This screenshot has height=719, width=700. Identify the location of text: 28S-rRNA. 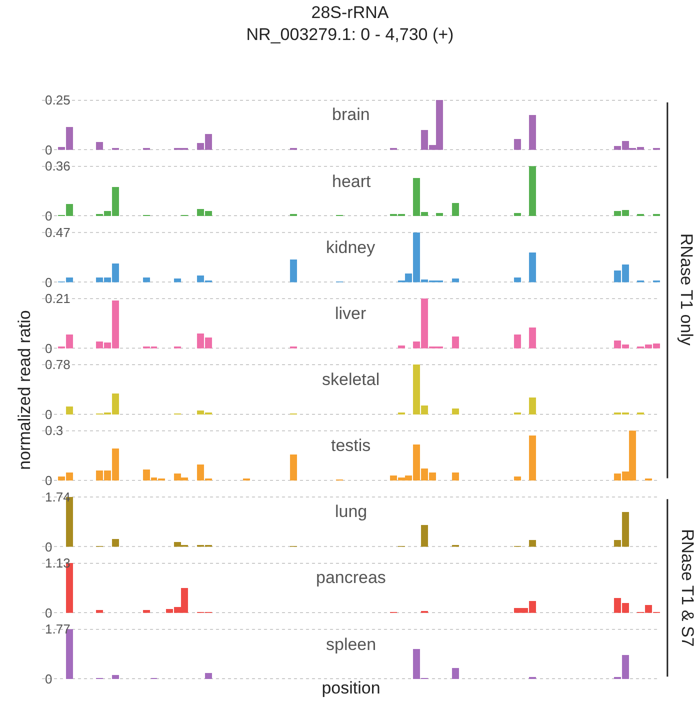
(350, 12).